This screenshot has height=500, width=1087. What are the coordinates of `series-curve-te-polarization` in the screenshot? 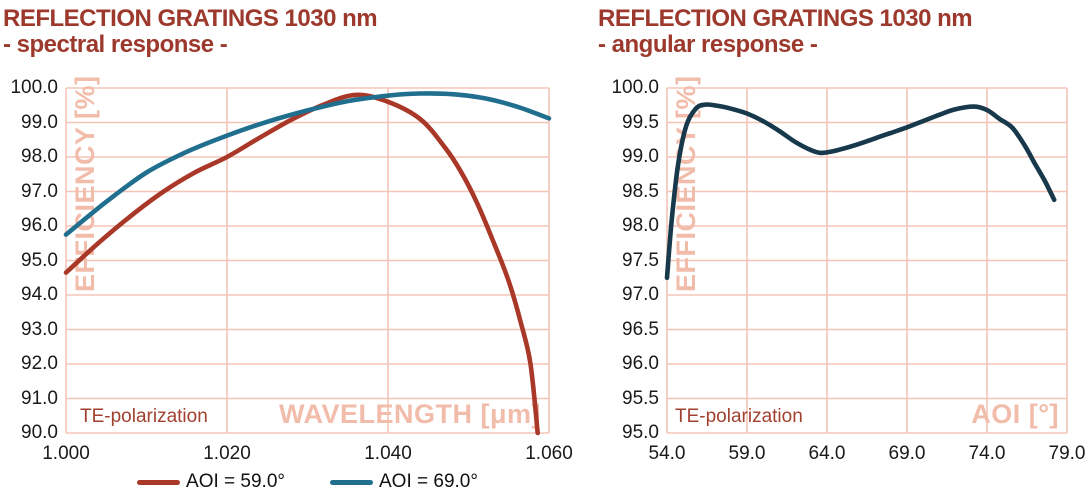 It's located at (860, 191).